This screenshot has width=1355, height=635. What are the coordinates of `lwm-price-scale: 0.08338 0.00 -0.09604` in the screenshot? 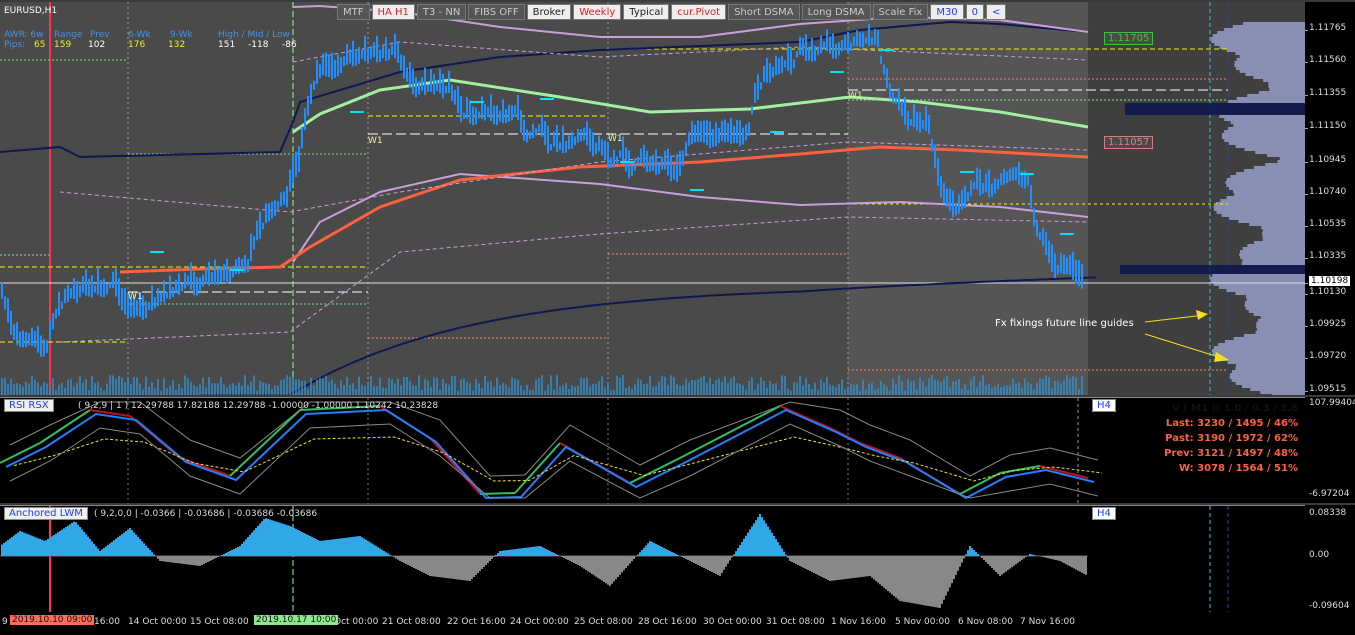 It's located at (1330, 558).